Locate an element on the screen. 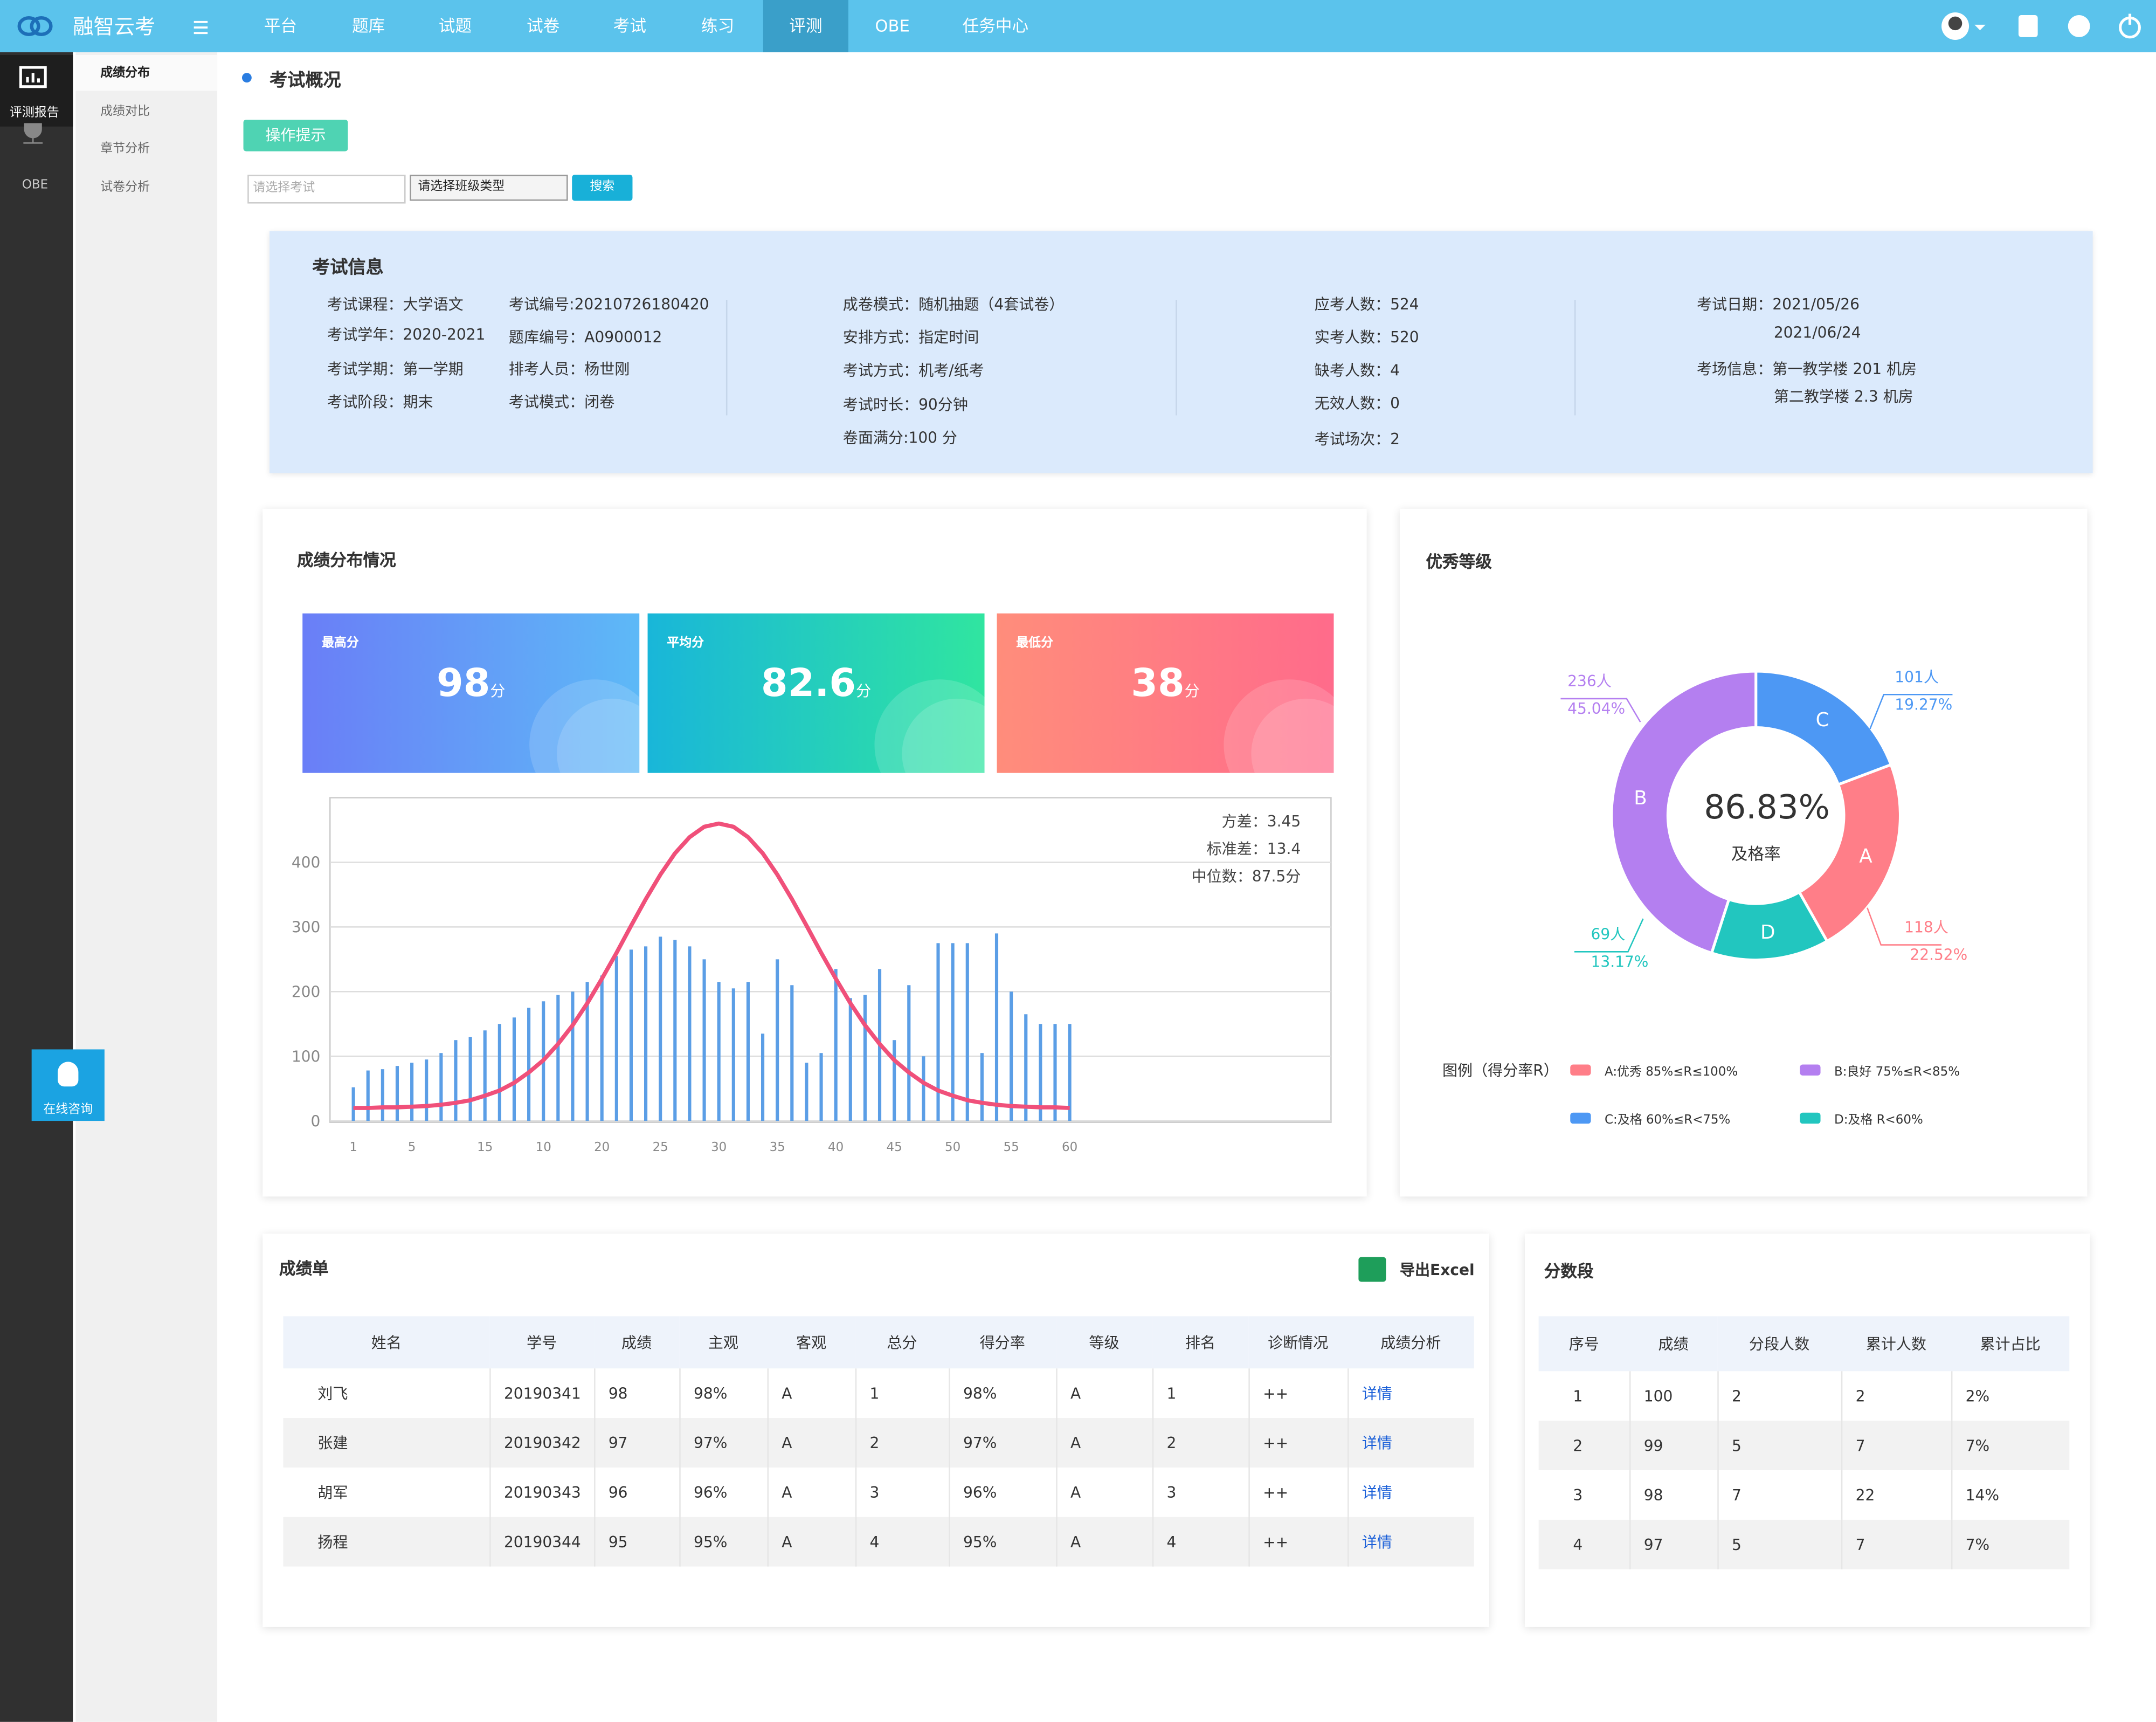 The width and height of the screenshot is (2156, 1722). cell: ++ is located at coordinates (1298, 1492).